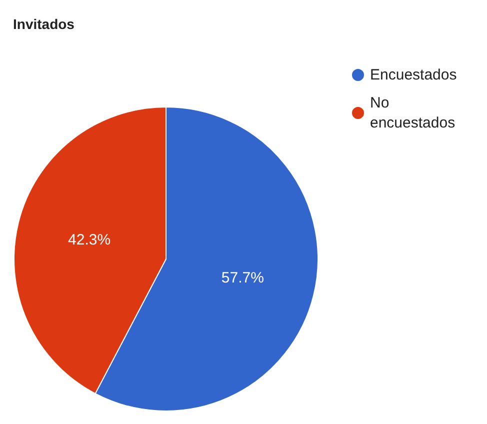 The width and height of the screenshot is (487, 424). I want to click on chart-title: Invitados, so click(44, 24).